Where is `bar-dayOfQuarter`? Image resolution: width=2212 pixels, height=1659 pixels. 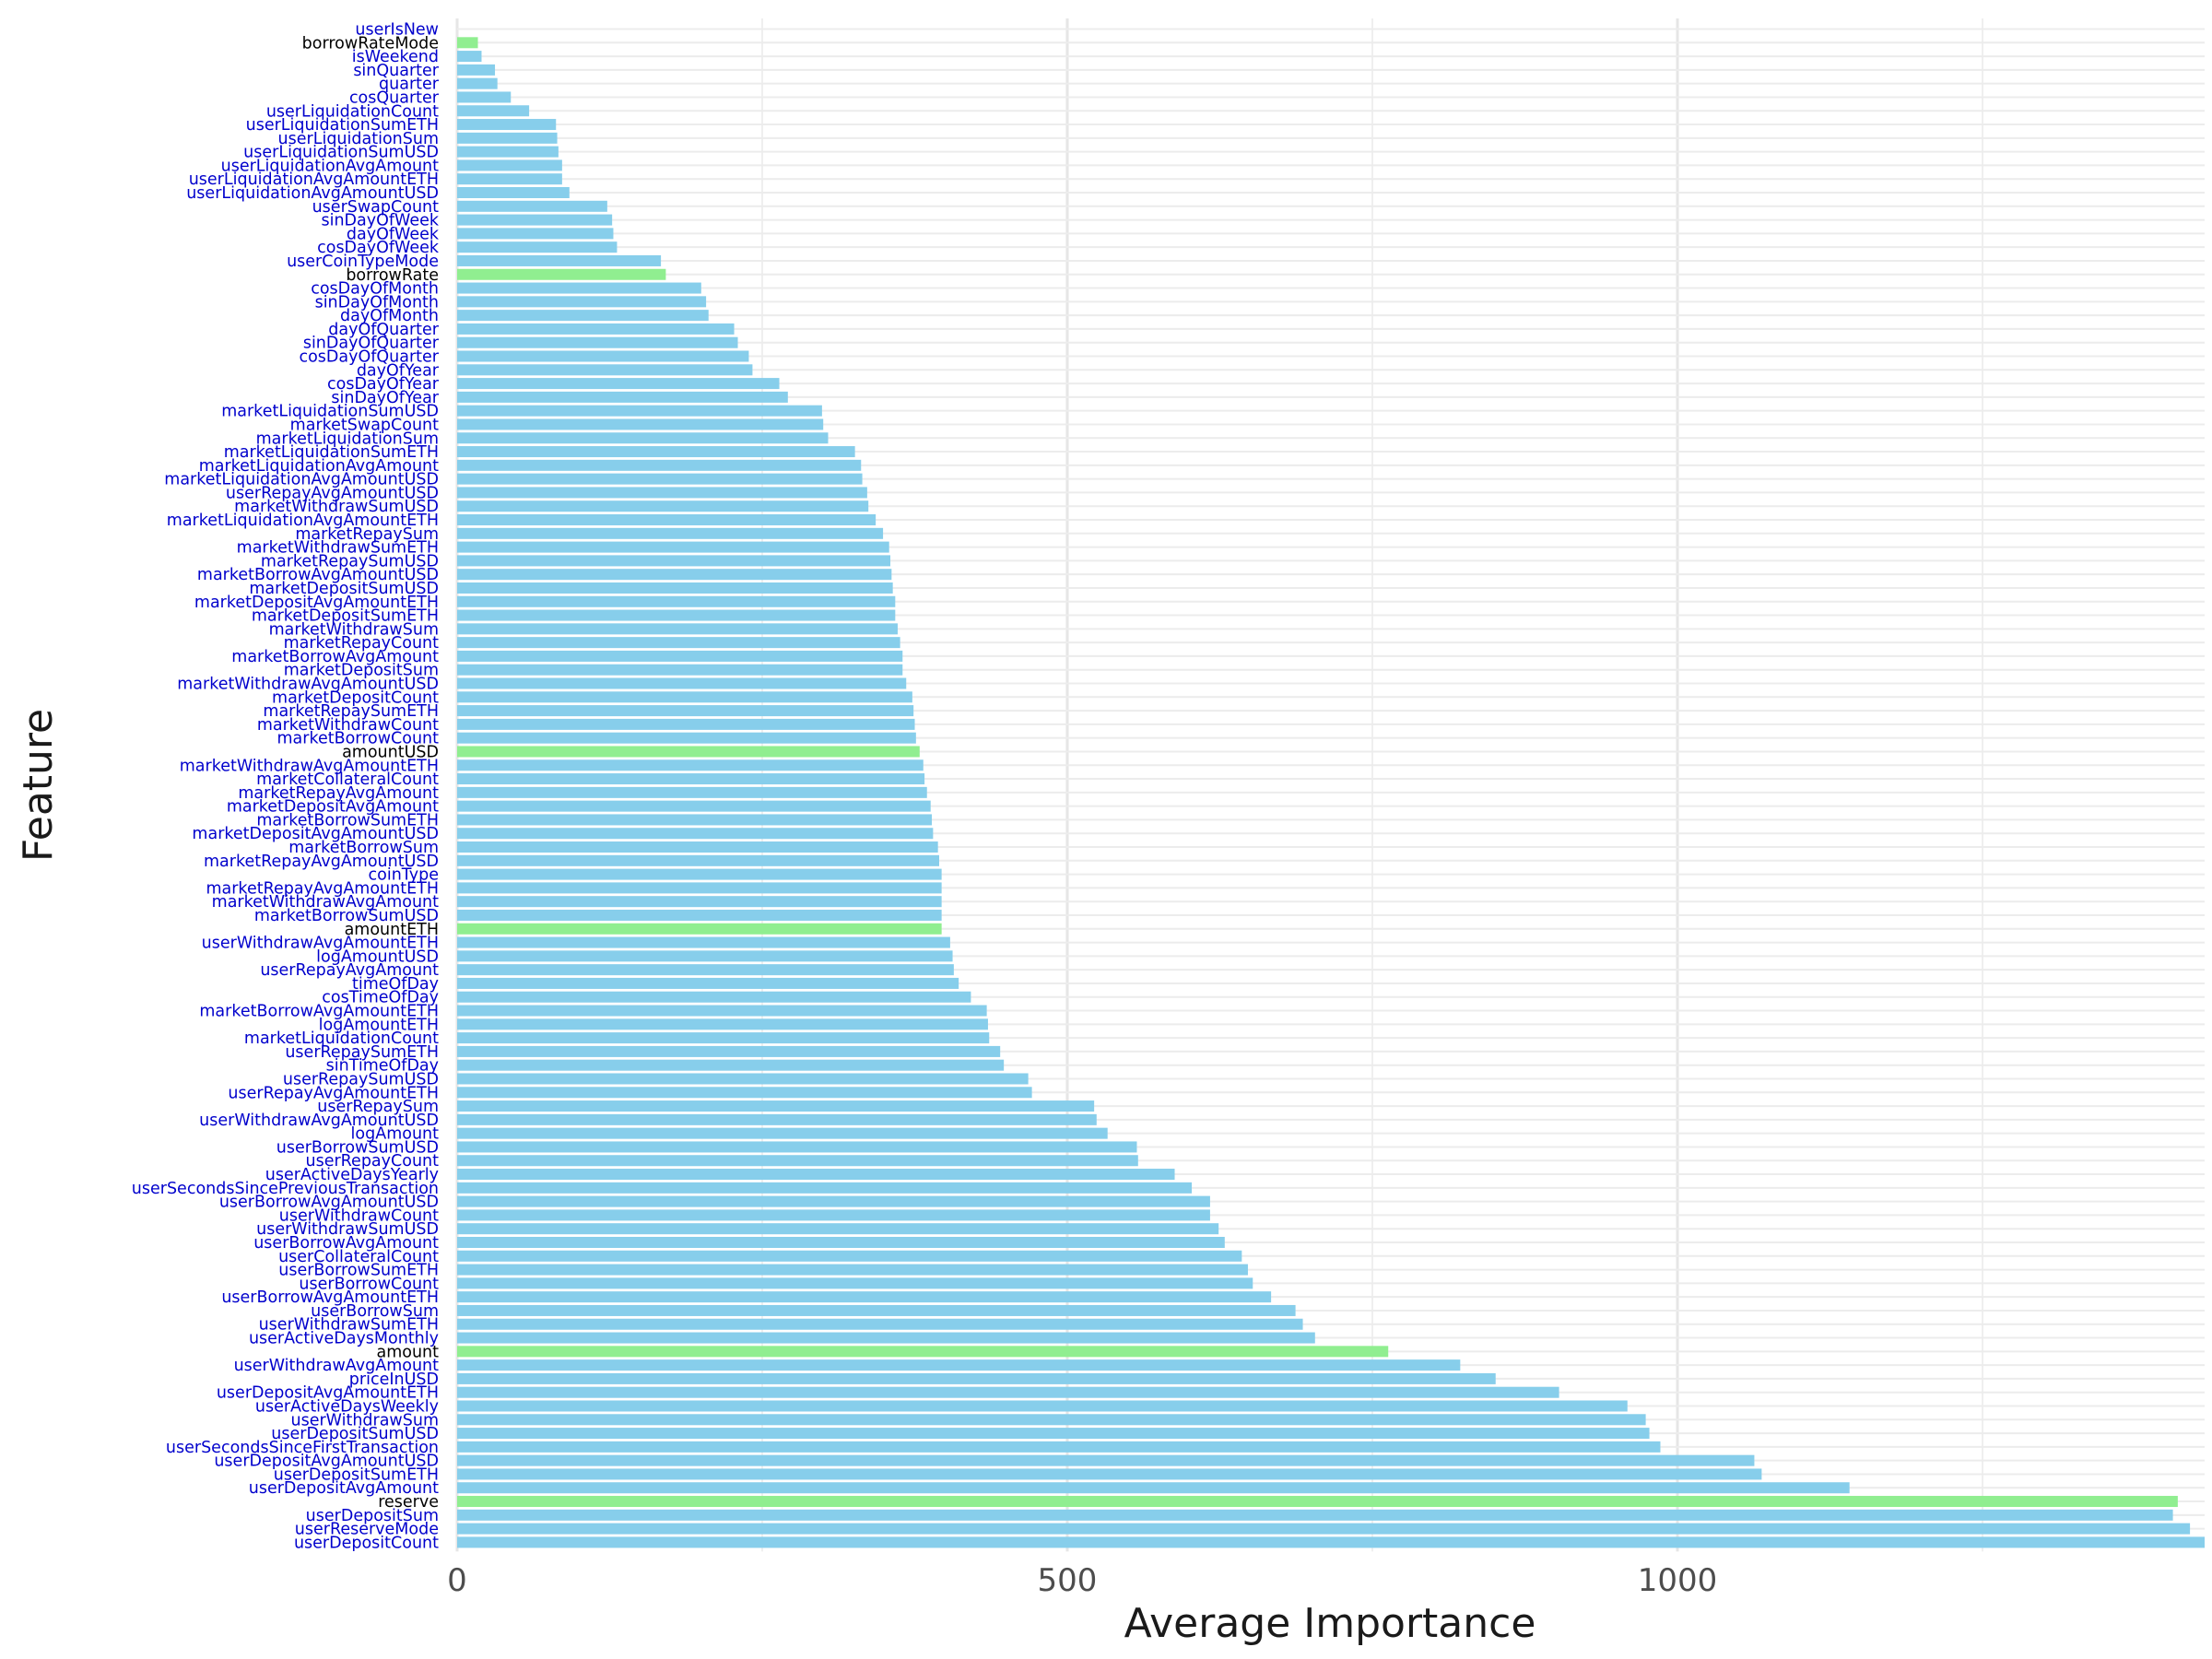
bar-dayOfQuarter is located at coordinates (596, 329).